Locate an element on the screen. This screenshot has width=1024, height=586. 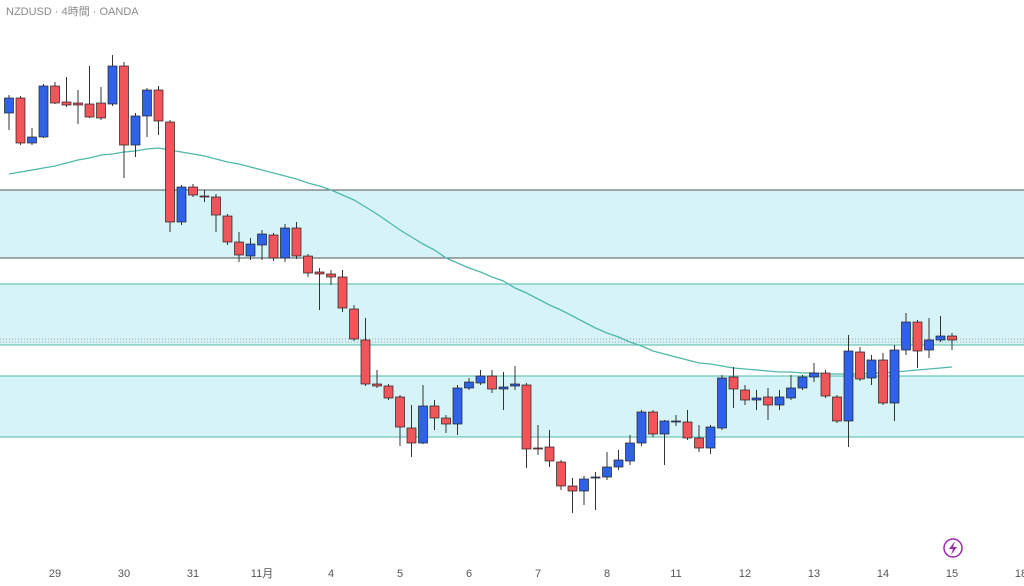
flash-icon is located at coordinates (953, 548).